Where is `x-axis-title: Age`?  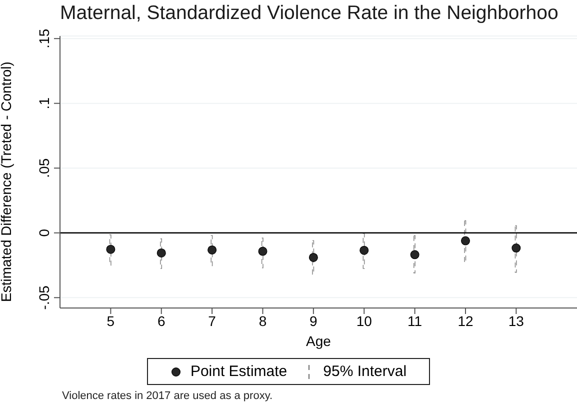
x-axis-title: Age is located at coordinates (319, 341).